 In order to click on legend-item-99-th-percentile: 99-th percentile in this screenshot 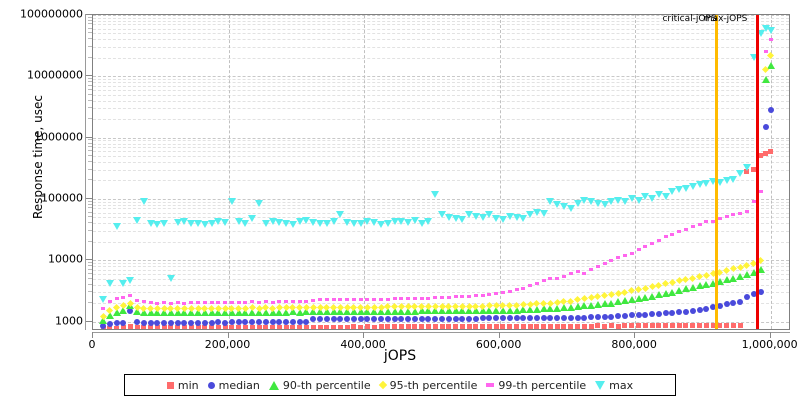, I will do `click(536, 385)`.